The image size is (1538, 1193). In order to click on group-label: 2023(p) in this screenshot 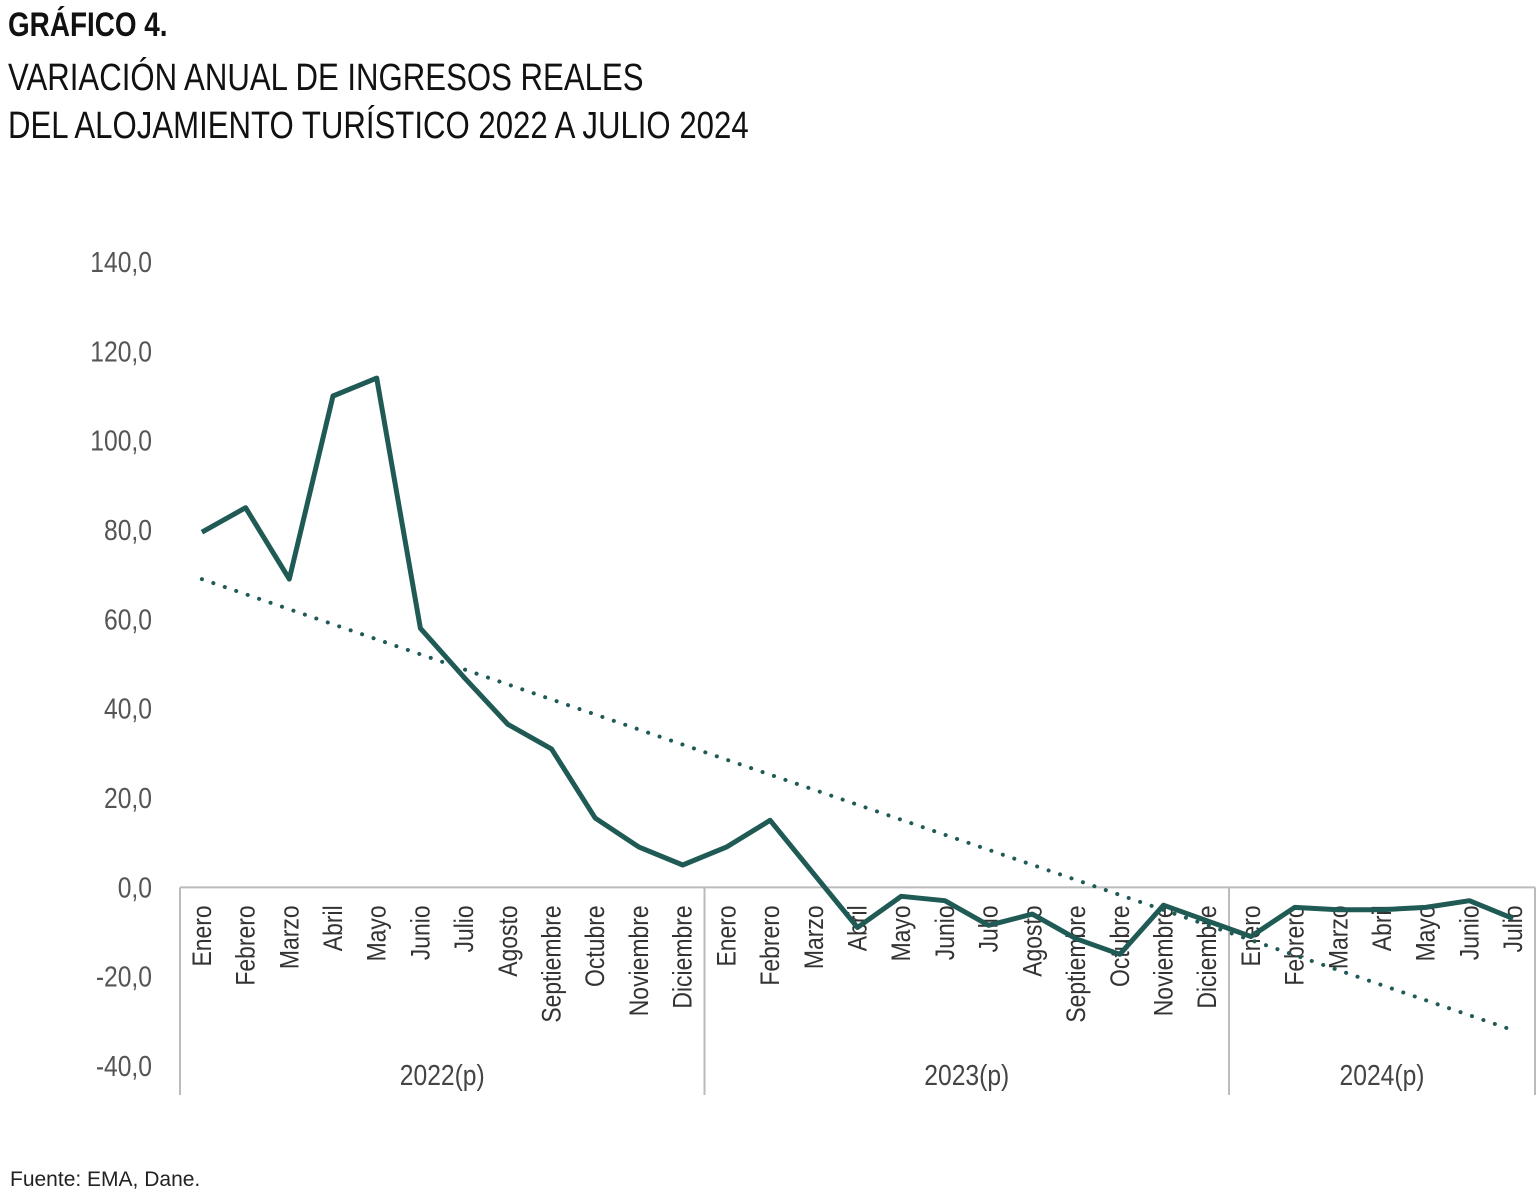, I will do `click(966, 1075)`.